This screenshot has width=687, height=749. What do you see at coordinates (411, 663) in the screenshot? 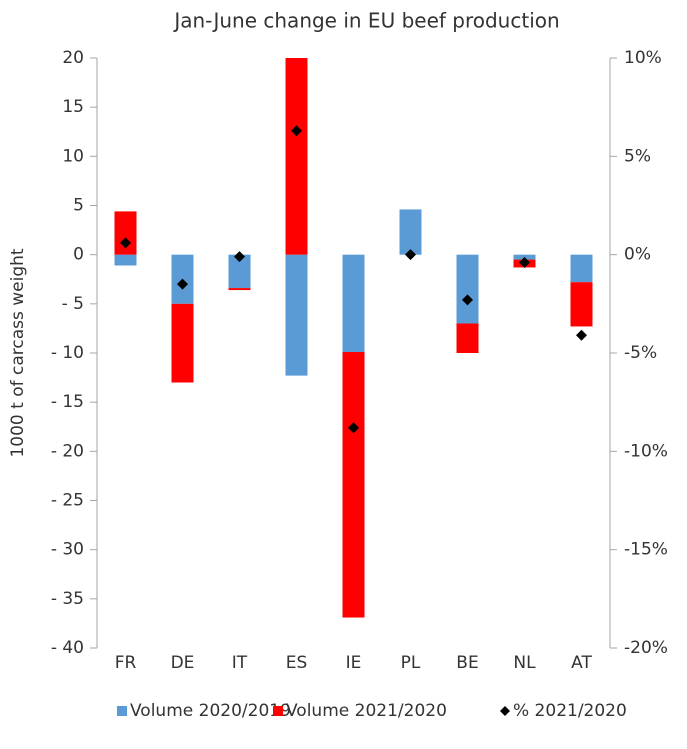
I see `x-tick-label: PL` at bounding box center [411, 663].